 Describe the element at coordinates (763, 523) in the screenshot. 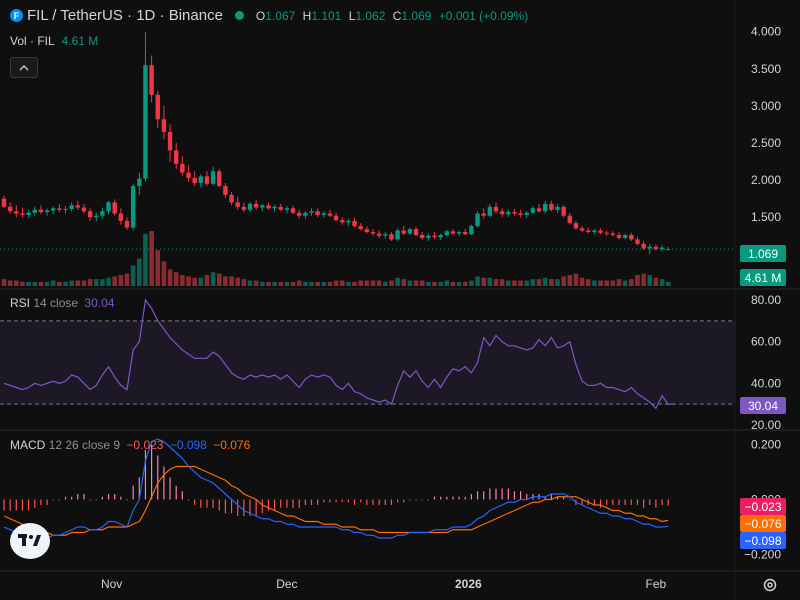

I see `macd-signal-badge: −0.076` at that location.